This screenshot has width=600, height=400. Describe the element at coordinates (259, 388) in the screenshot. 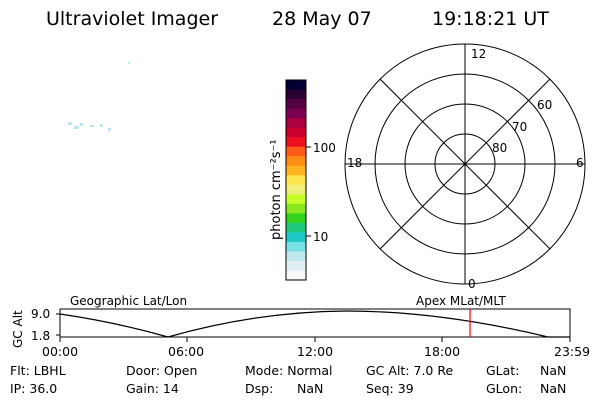

I see `status-dsp: Dsp:` at that location.